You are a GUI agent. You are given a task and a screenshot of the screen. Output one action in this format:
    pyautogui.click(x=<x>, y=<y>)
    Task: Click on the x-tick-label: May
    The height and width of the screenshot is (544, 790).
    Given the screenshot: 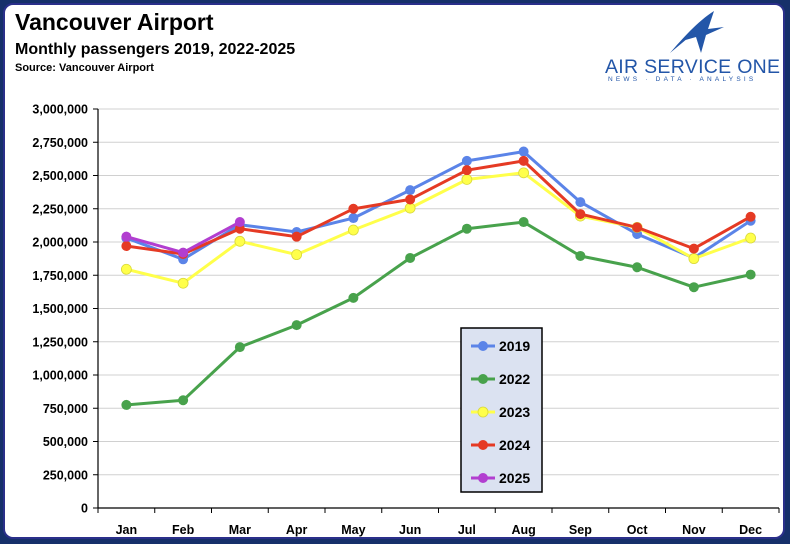 What is the action you would take?
    pyautogui.click(x=353, y=530)
    